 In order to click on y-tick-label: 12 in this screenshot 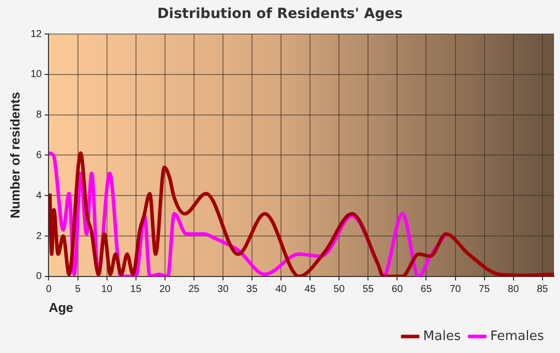, I will do `click(36, 34)`.